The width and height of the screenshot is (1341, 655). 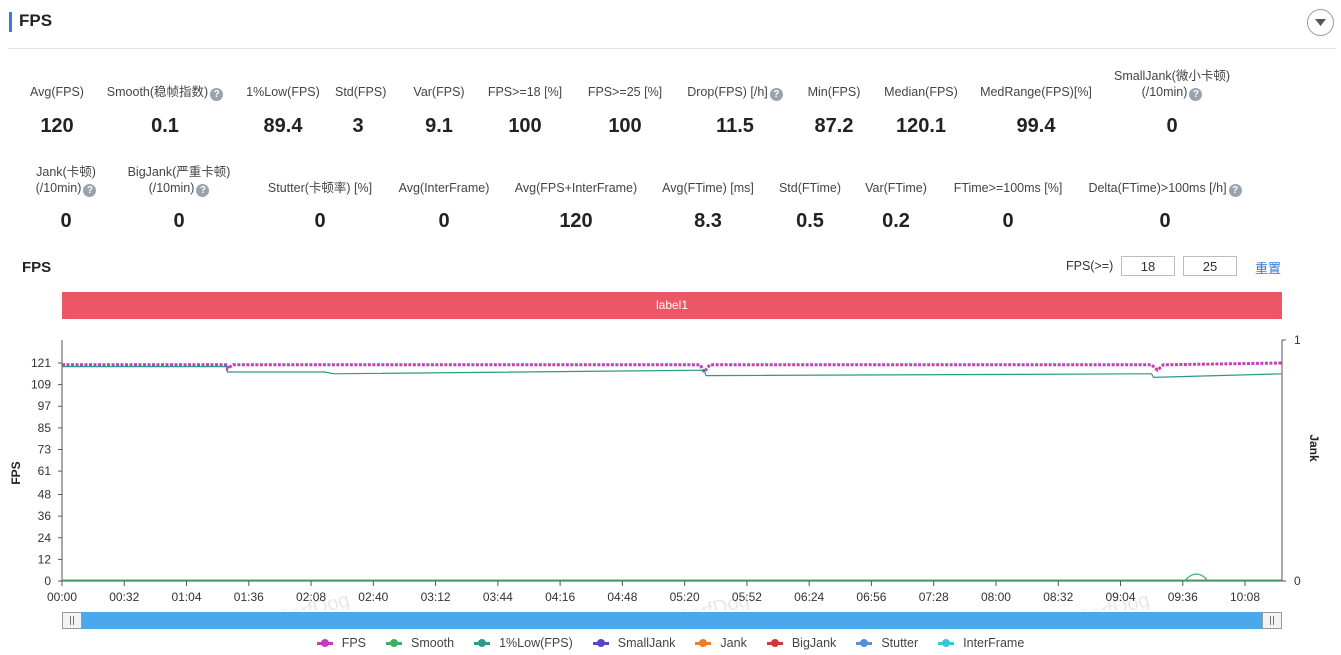 What do you see at coordinates (834, 92) in the screenshot?
I see `stat-label: Min(FPS)` at bounding box center [834, 92].